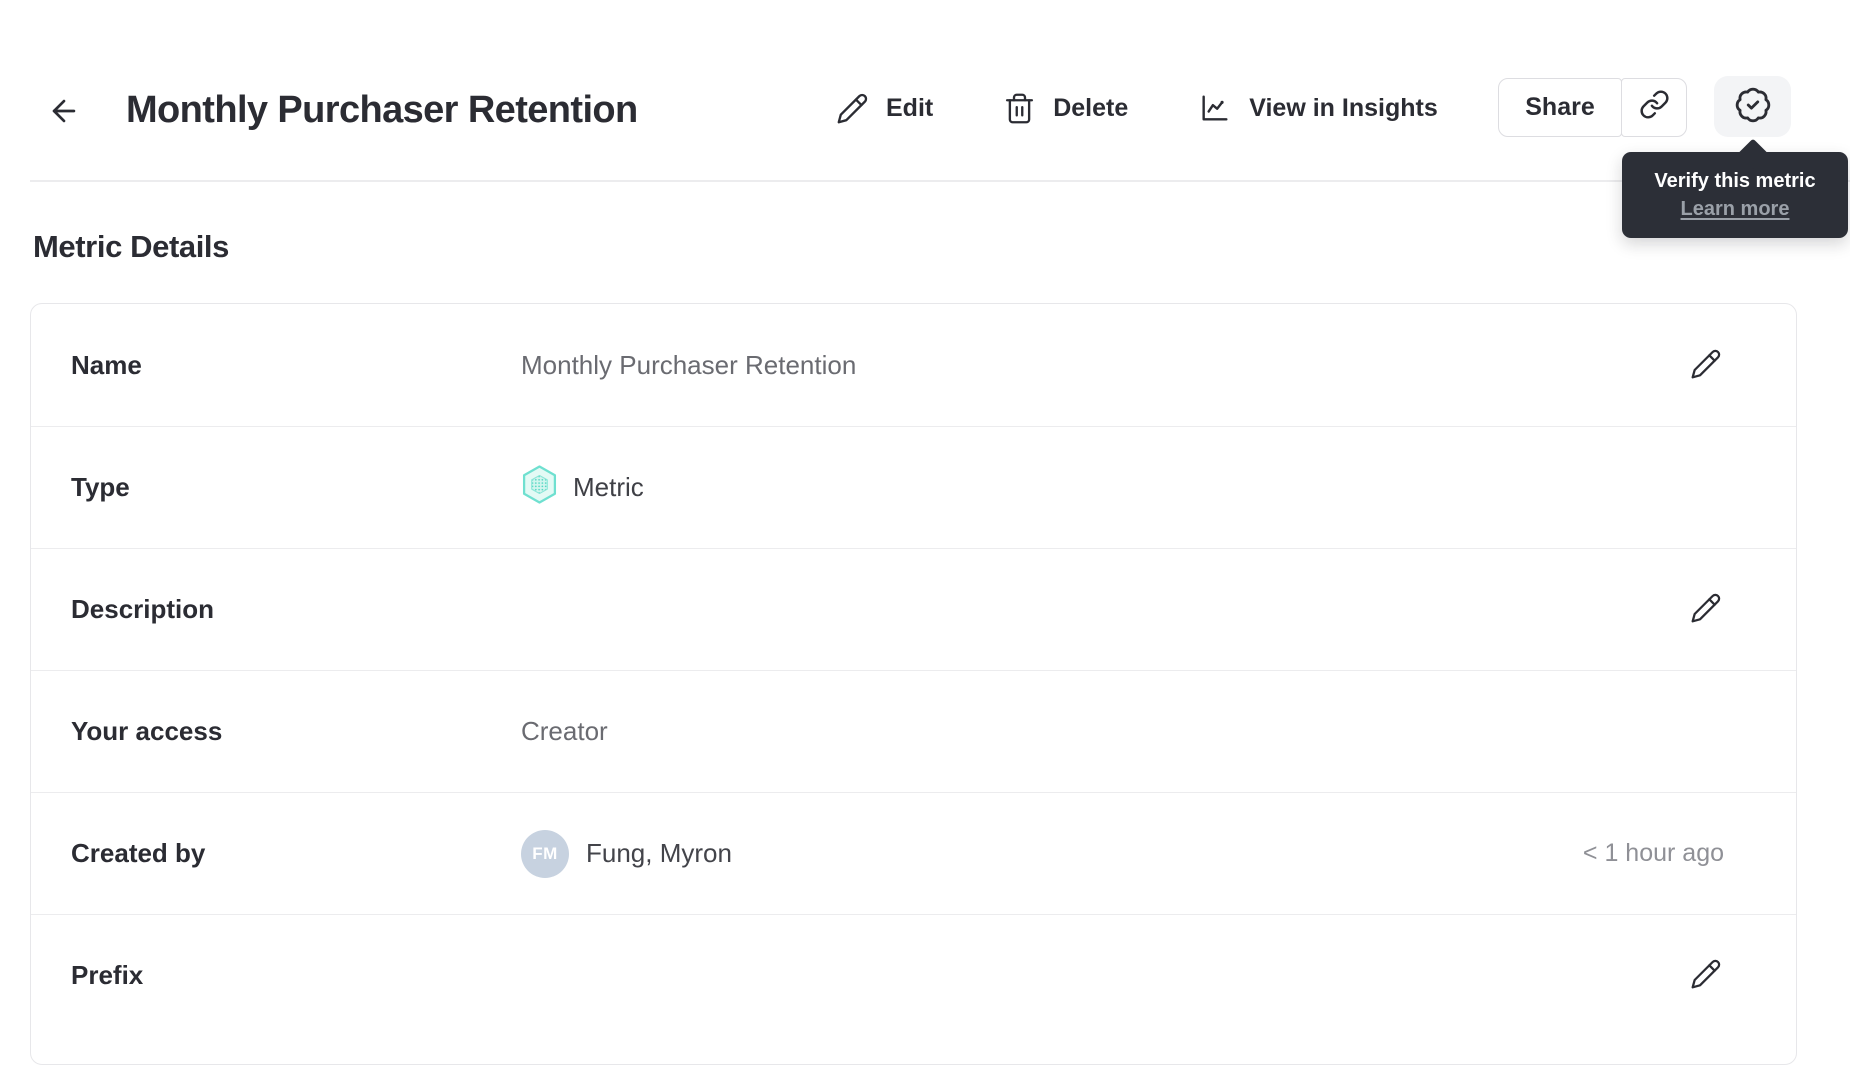 The width and height of the screenshot is (1850, 1065). I want to click on row-value: FM Fung, Myron, so click(1052, 853).